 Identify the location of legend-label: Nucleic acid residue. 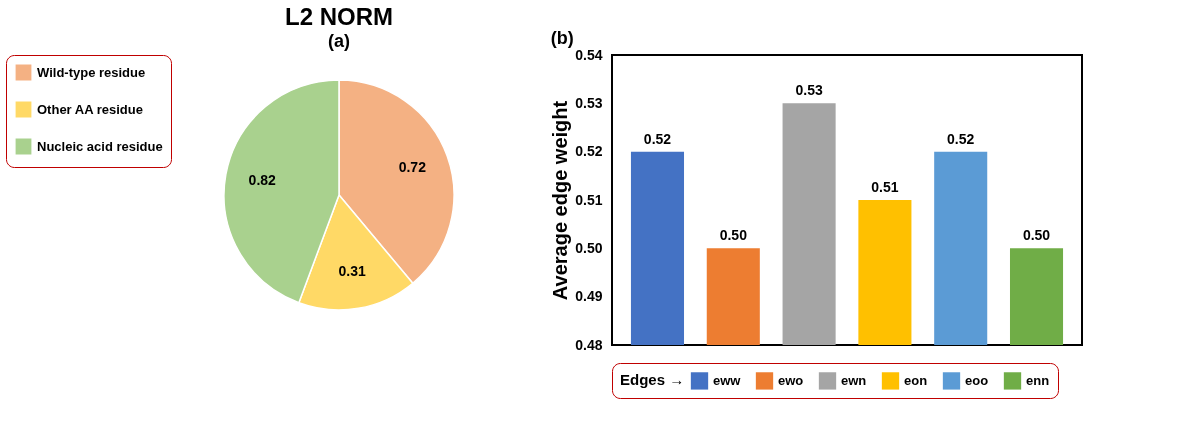
(100, 146).